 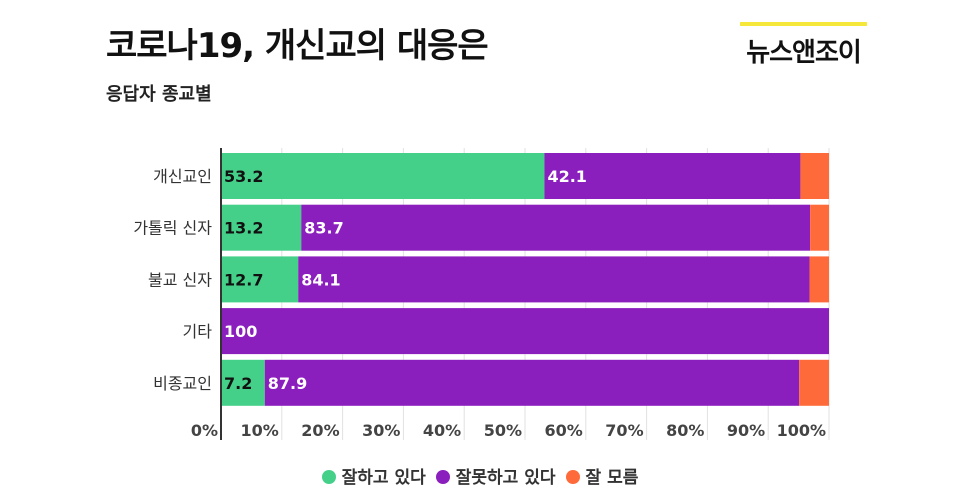 I want to click on legend-label: 잘 모름, so click(x=612, y=478).